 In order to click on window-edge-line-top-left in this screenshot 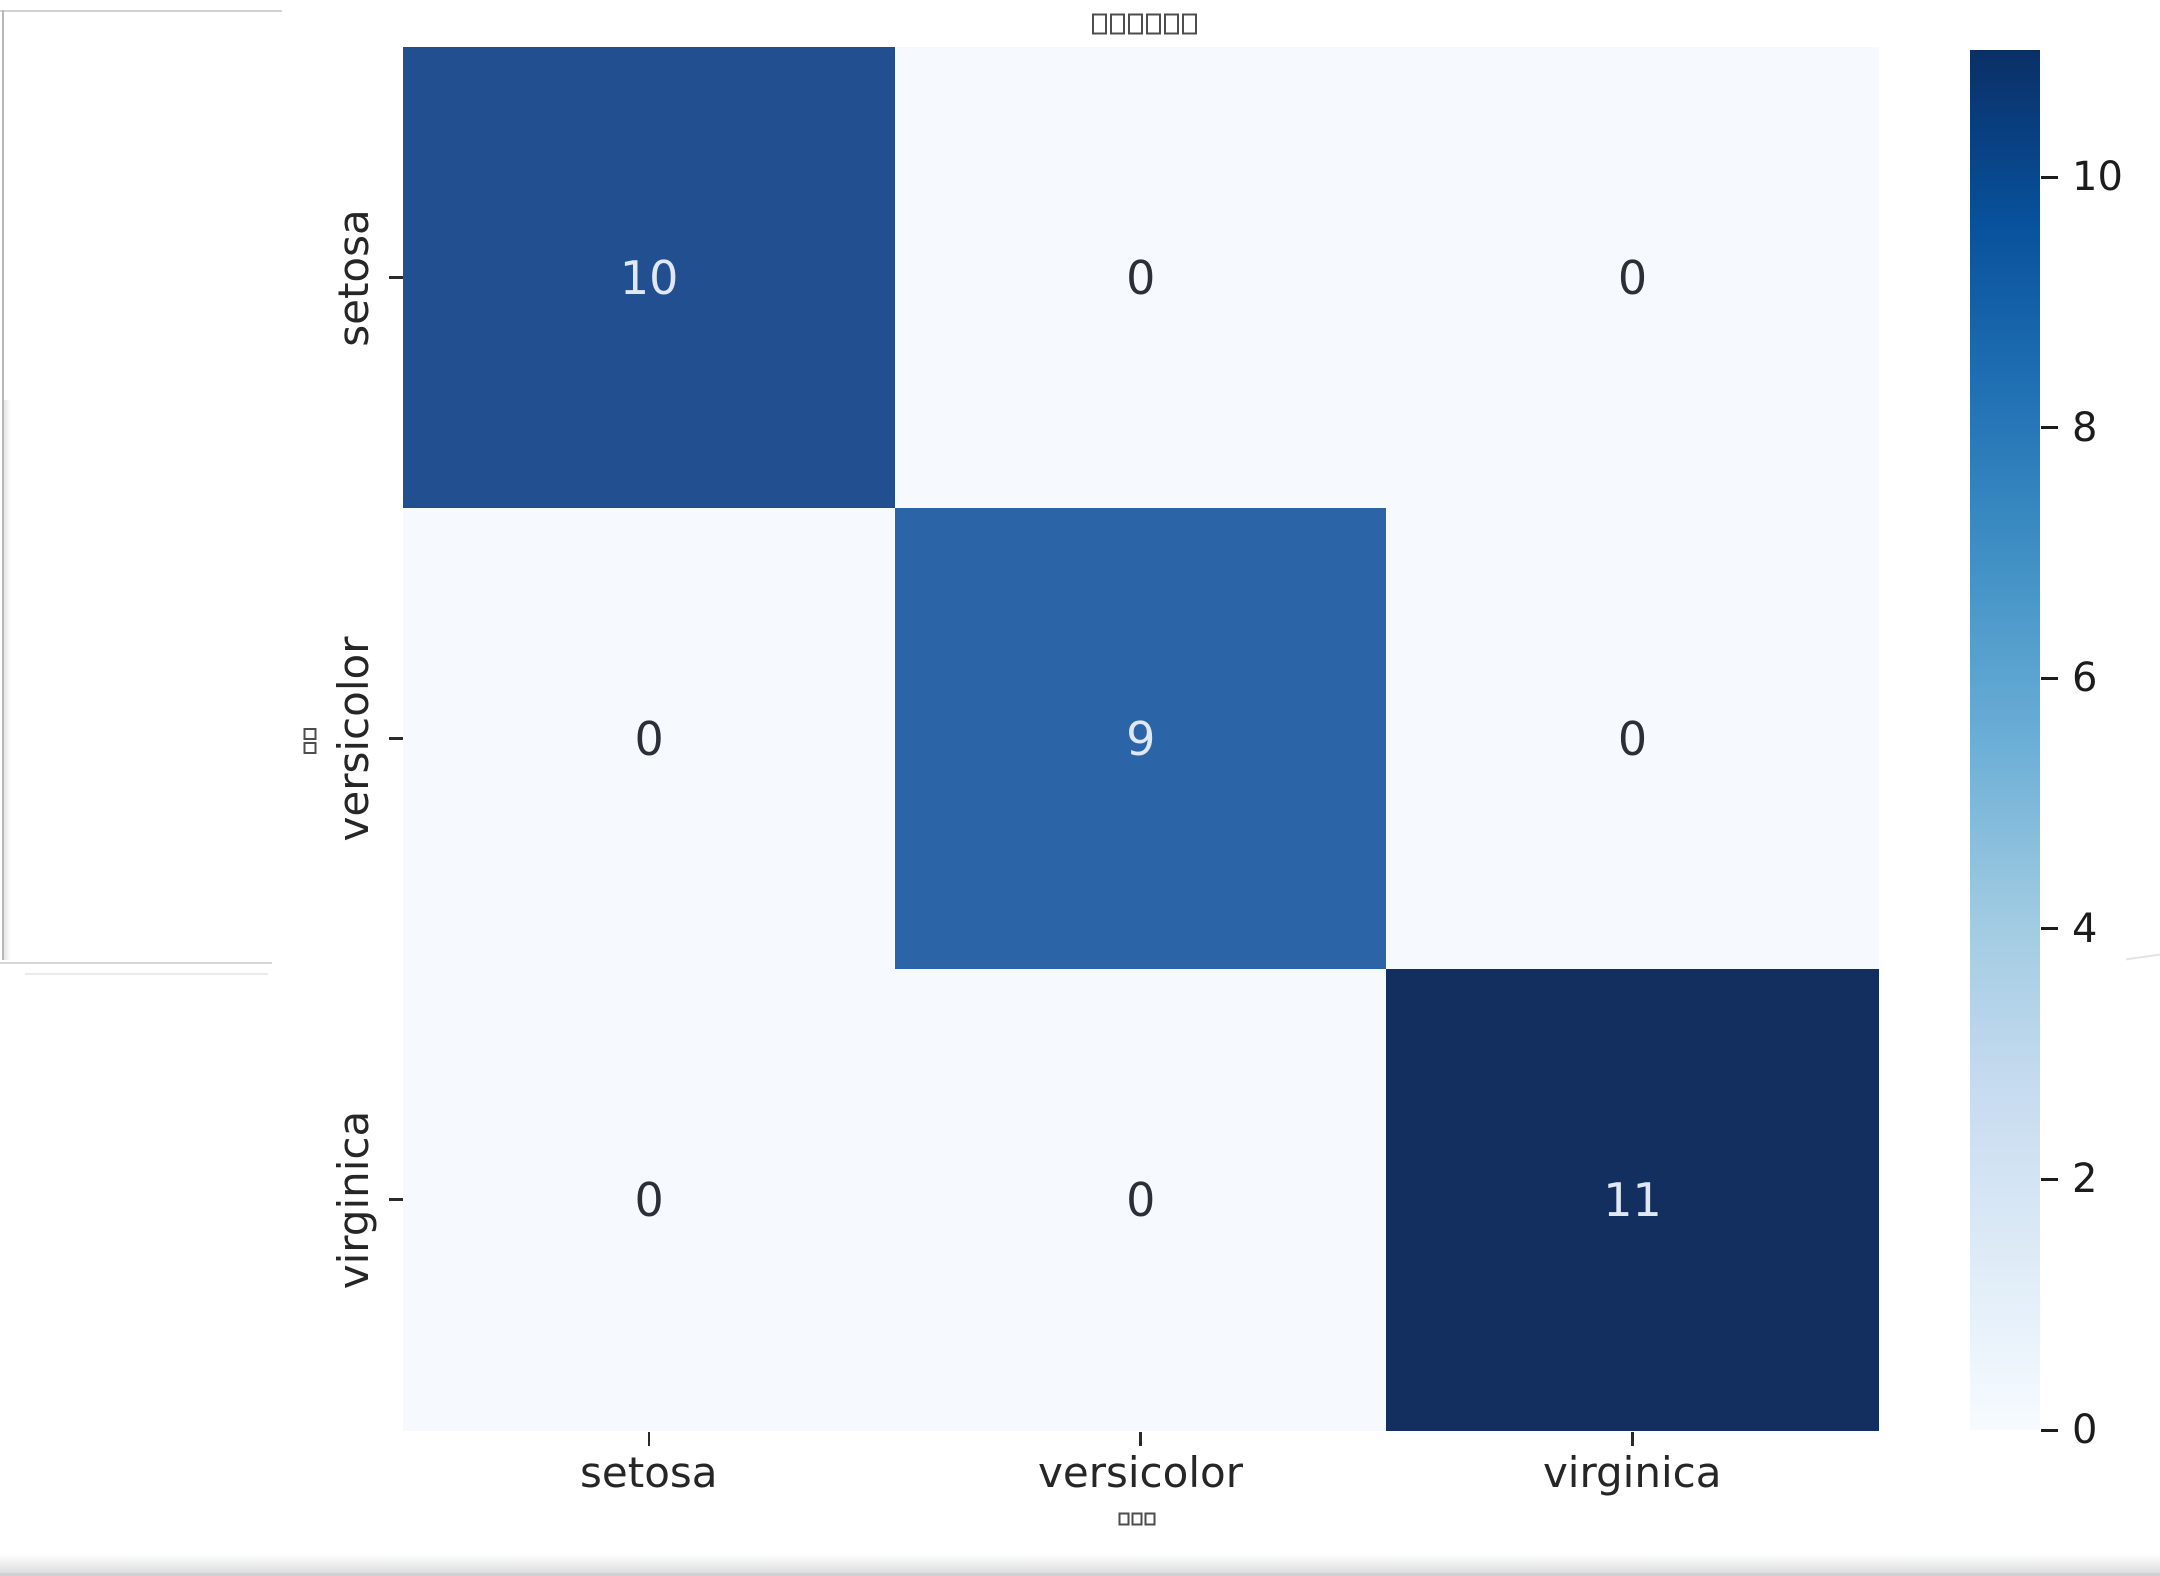, I will do `click(141, 11)`.